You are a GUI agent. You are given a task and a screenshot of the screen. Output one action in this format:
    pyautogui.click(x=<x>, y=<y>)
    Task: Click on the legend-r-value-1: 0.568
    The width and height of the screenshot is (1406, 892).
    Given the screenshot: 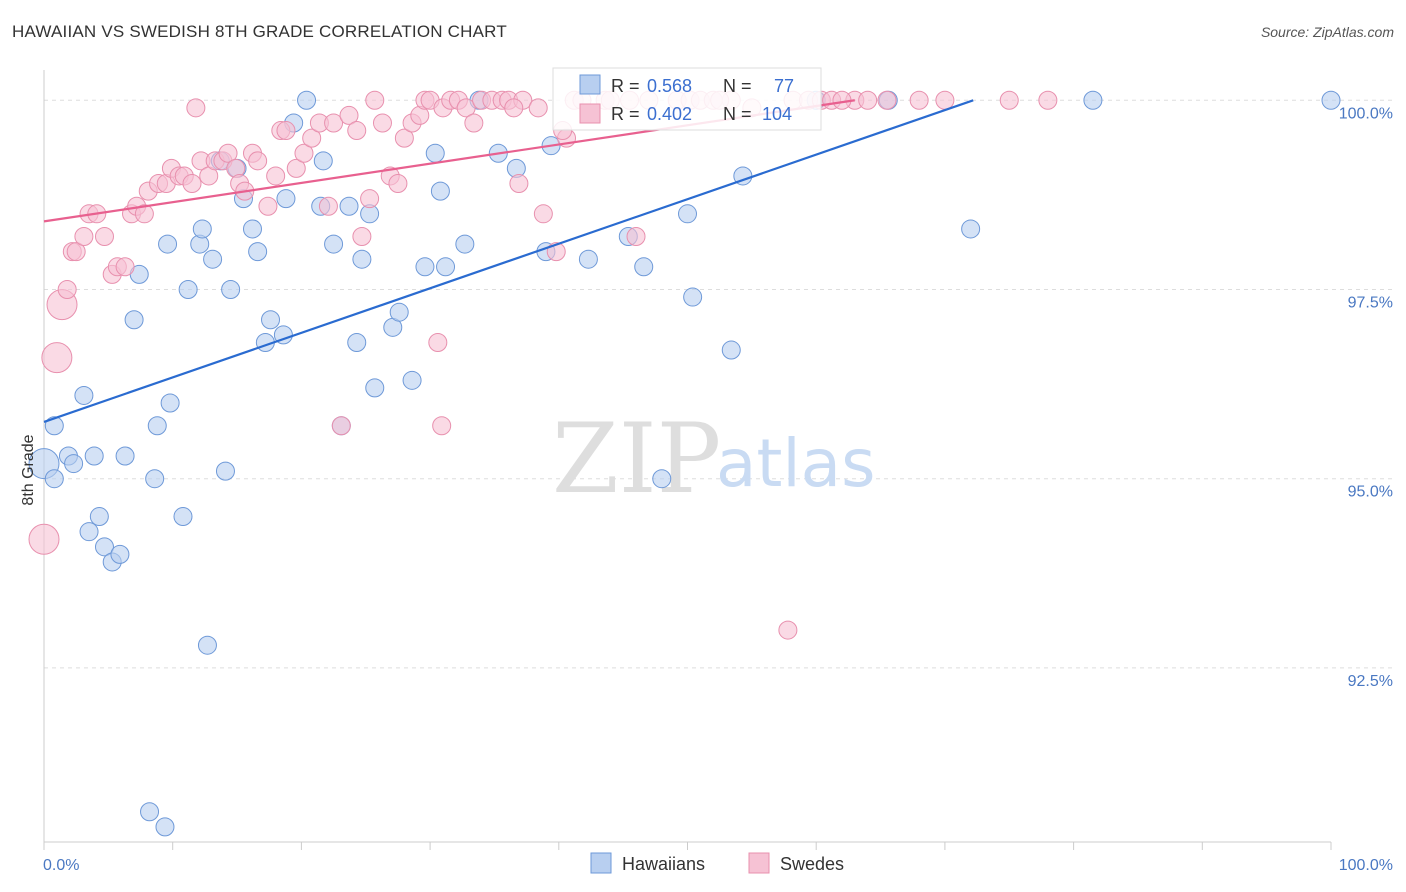 What is the action you would take?
    pyautogui.click(x=669, y=86)
    